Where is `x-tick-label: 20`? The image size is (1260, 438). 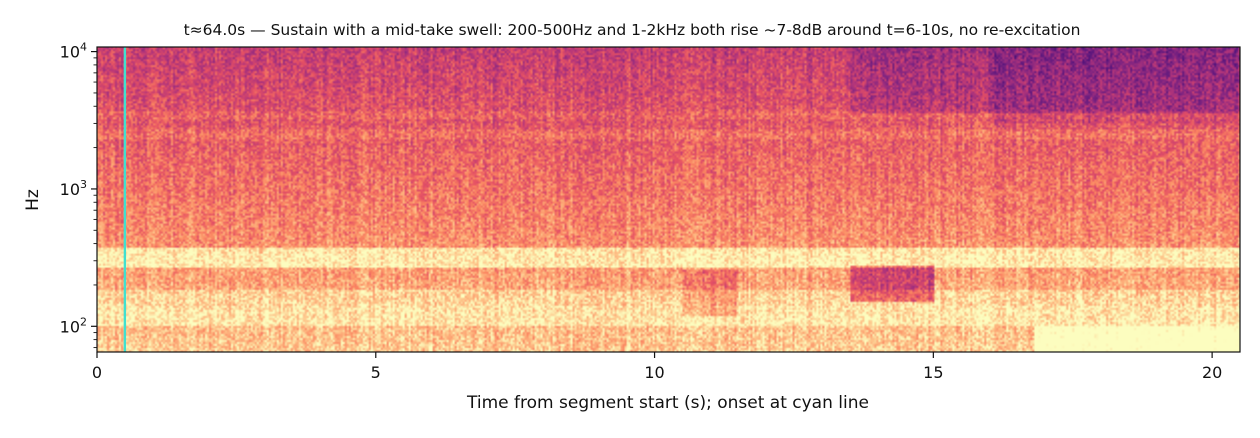
x-tick-label: 20 is located at coordinates (1212, 372).